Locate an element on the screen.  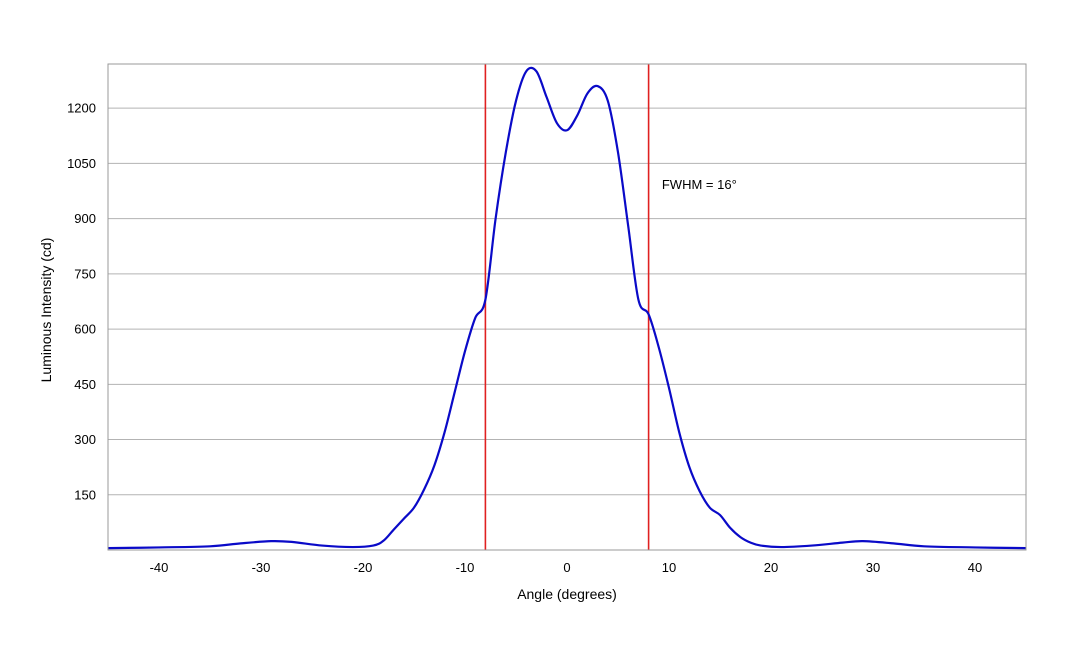
y-tick-label: 750 is located at coordinates (85, 273).